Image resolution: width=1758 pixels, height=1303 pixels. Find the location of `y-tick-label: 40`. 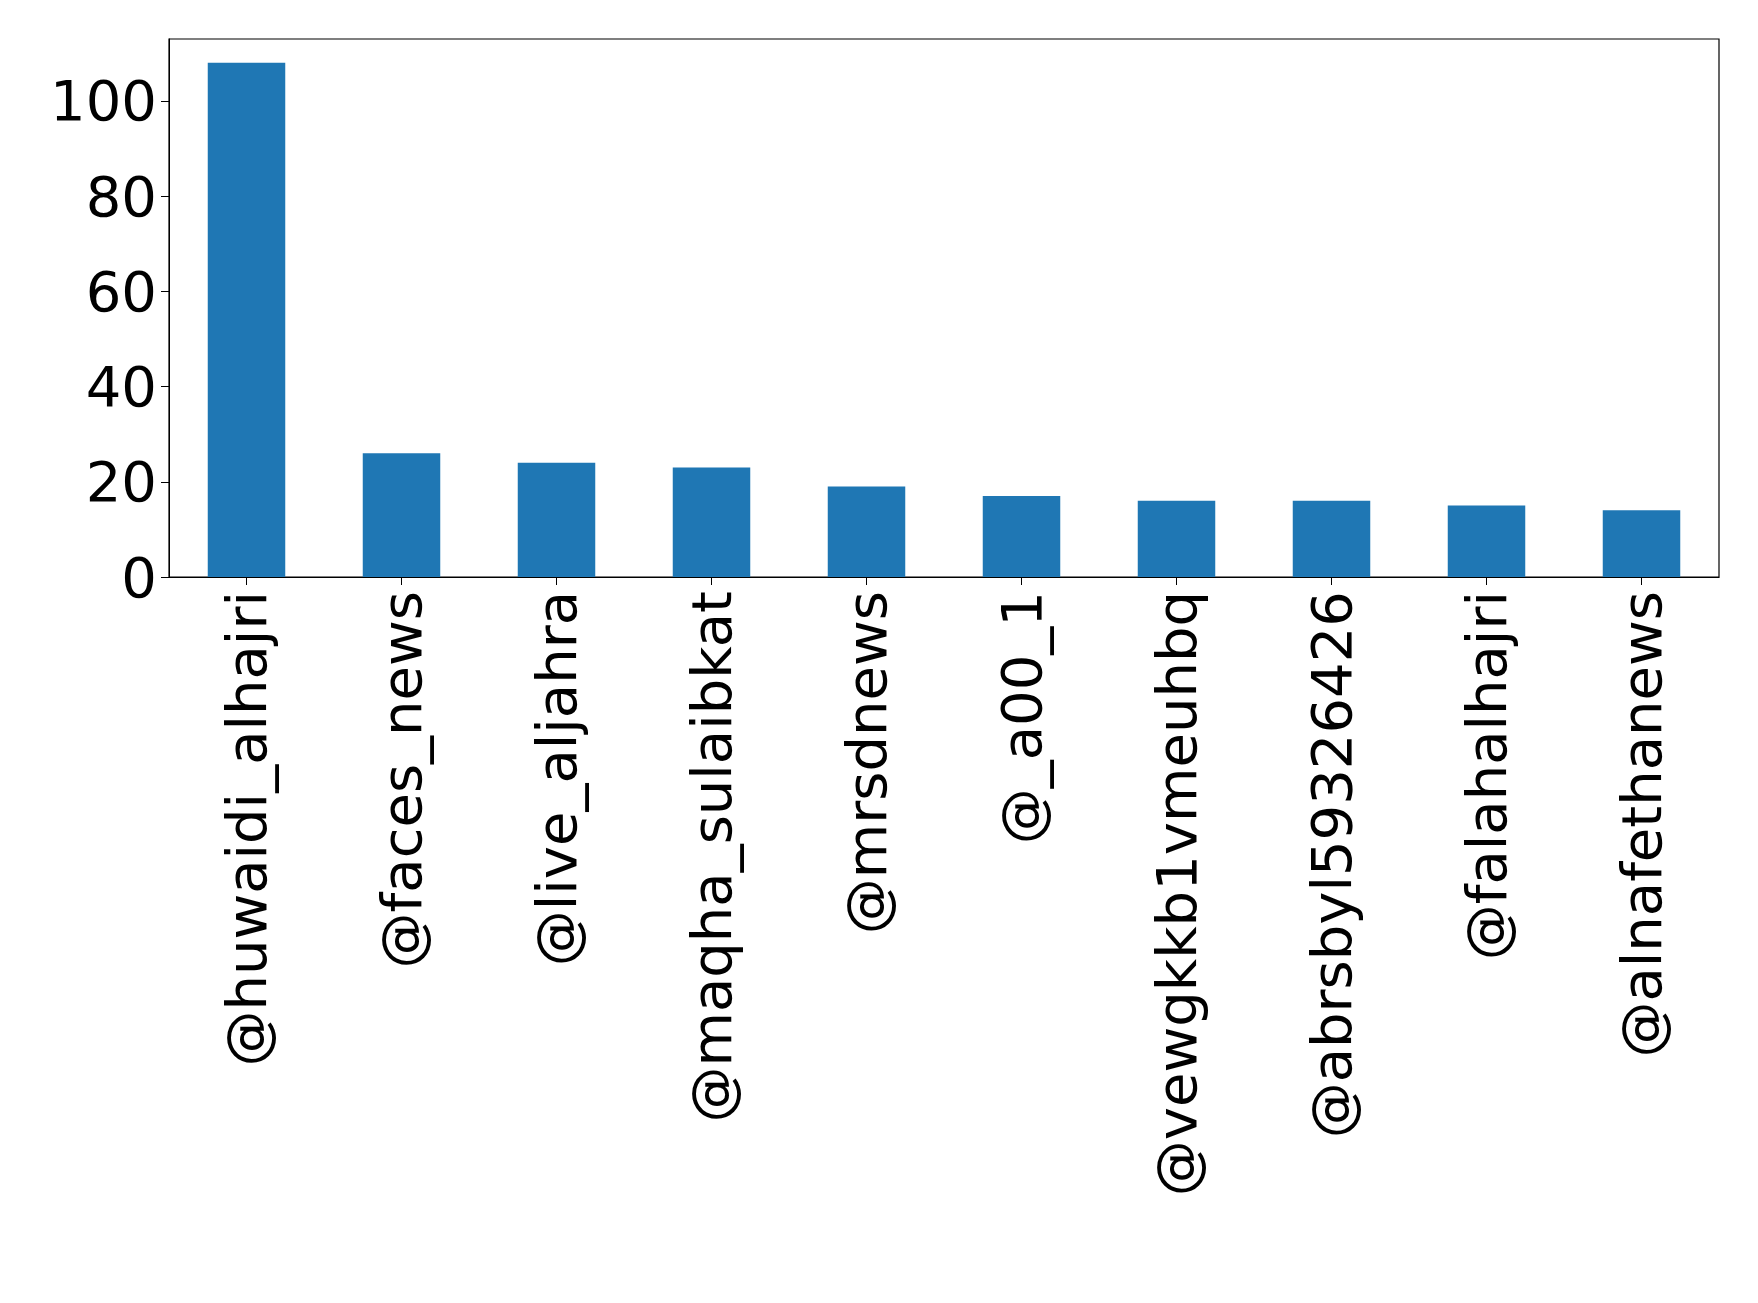

y-tick-label: 40 is located at coordinates (121, 387).